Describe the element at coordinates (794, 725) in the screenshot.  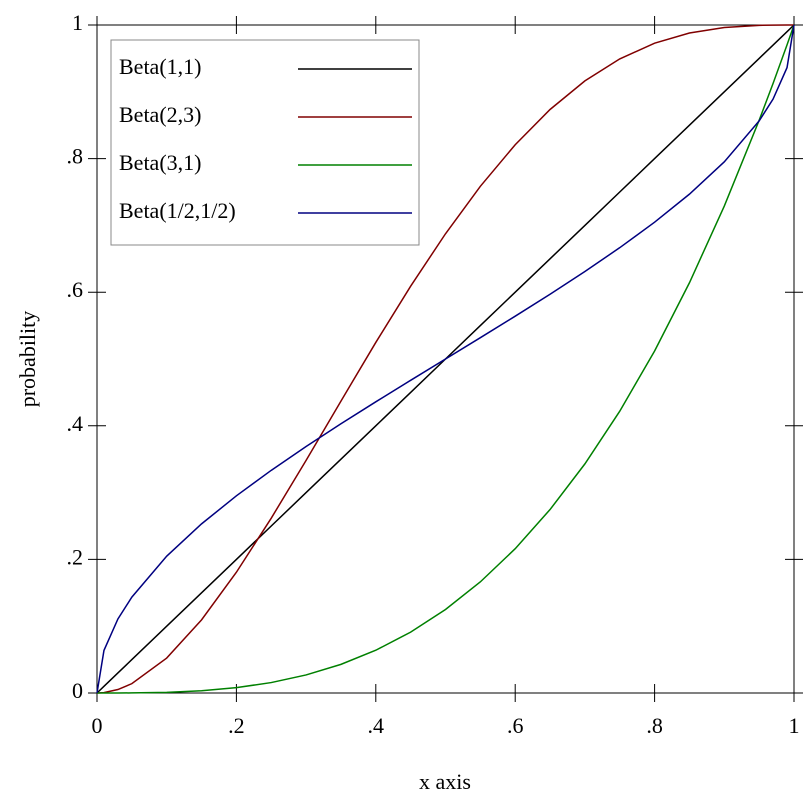
I see `x-tick-label: 1` at that location.